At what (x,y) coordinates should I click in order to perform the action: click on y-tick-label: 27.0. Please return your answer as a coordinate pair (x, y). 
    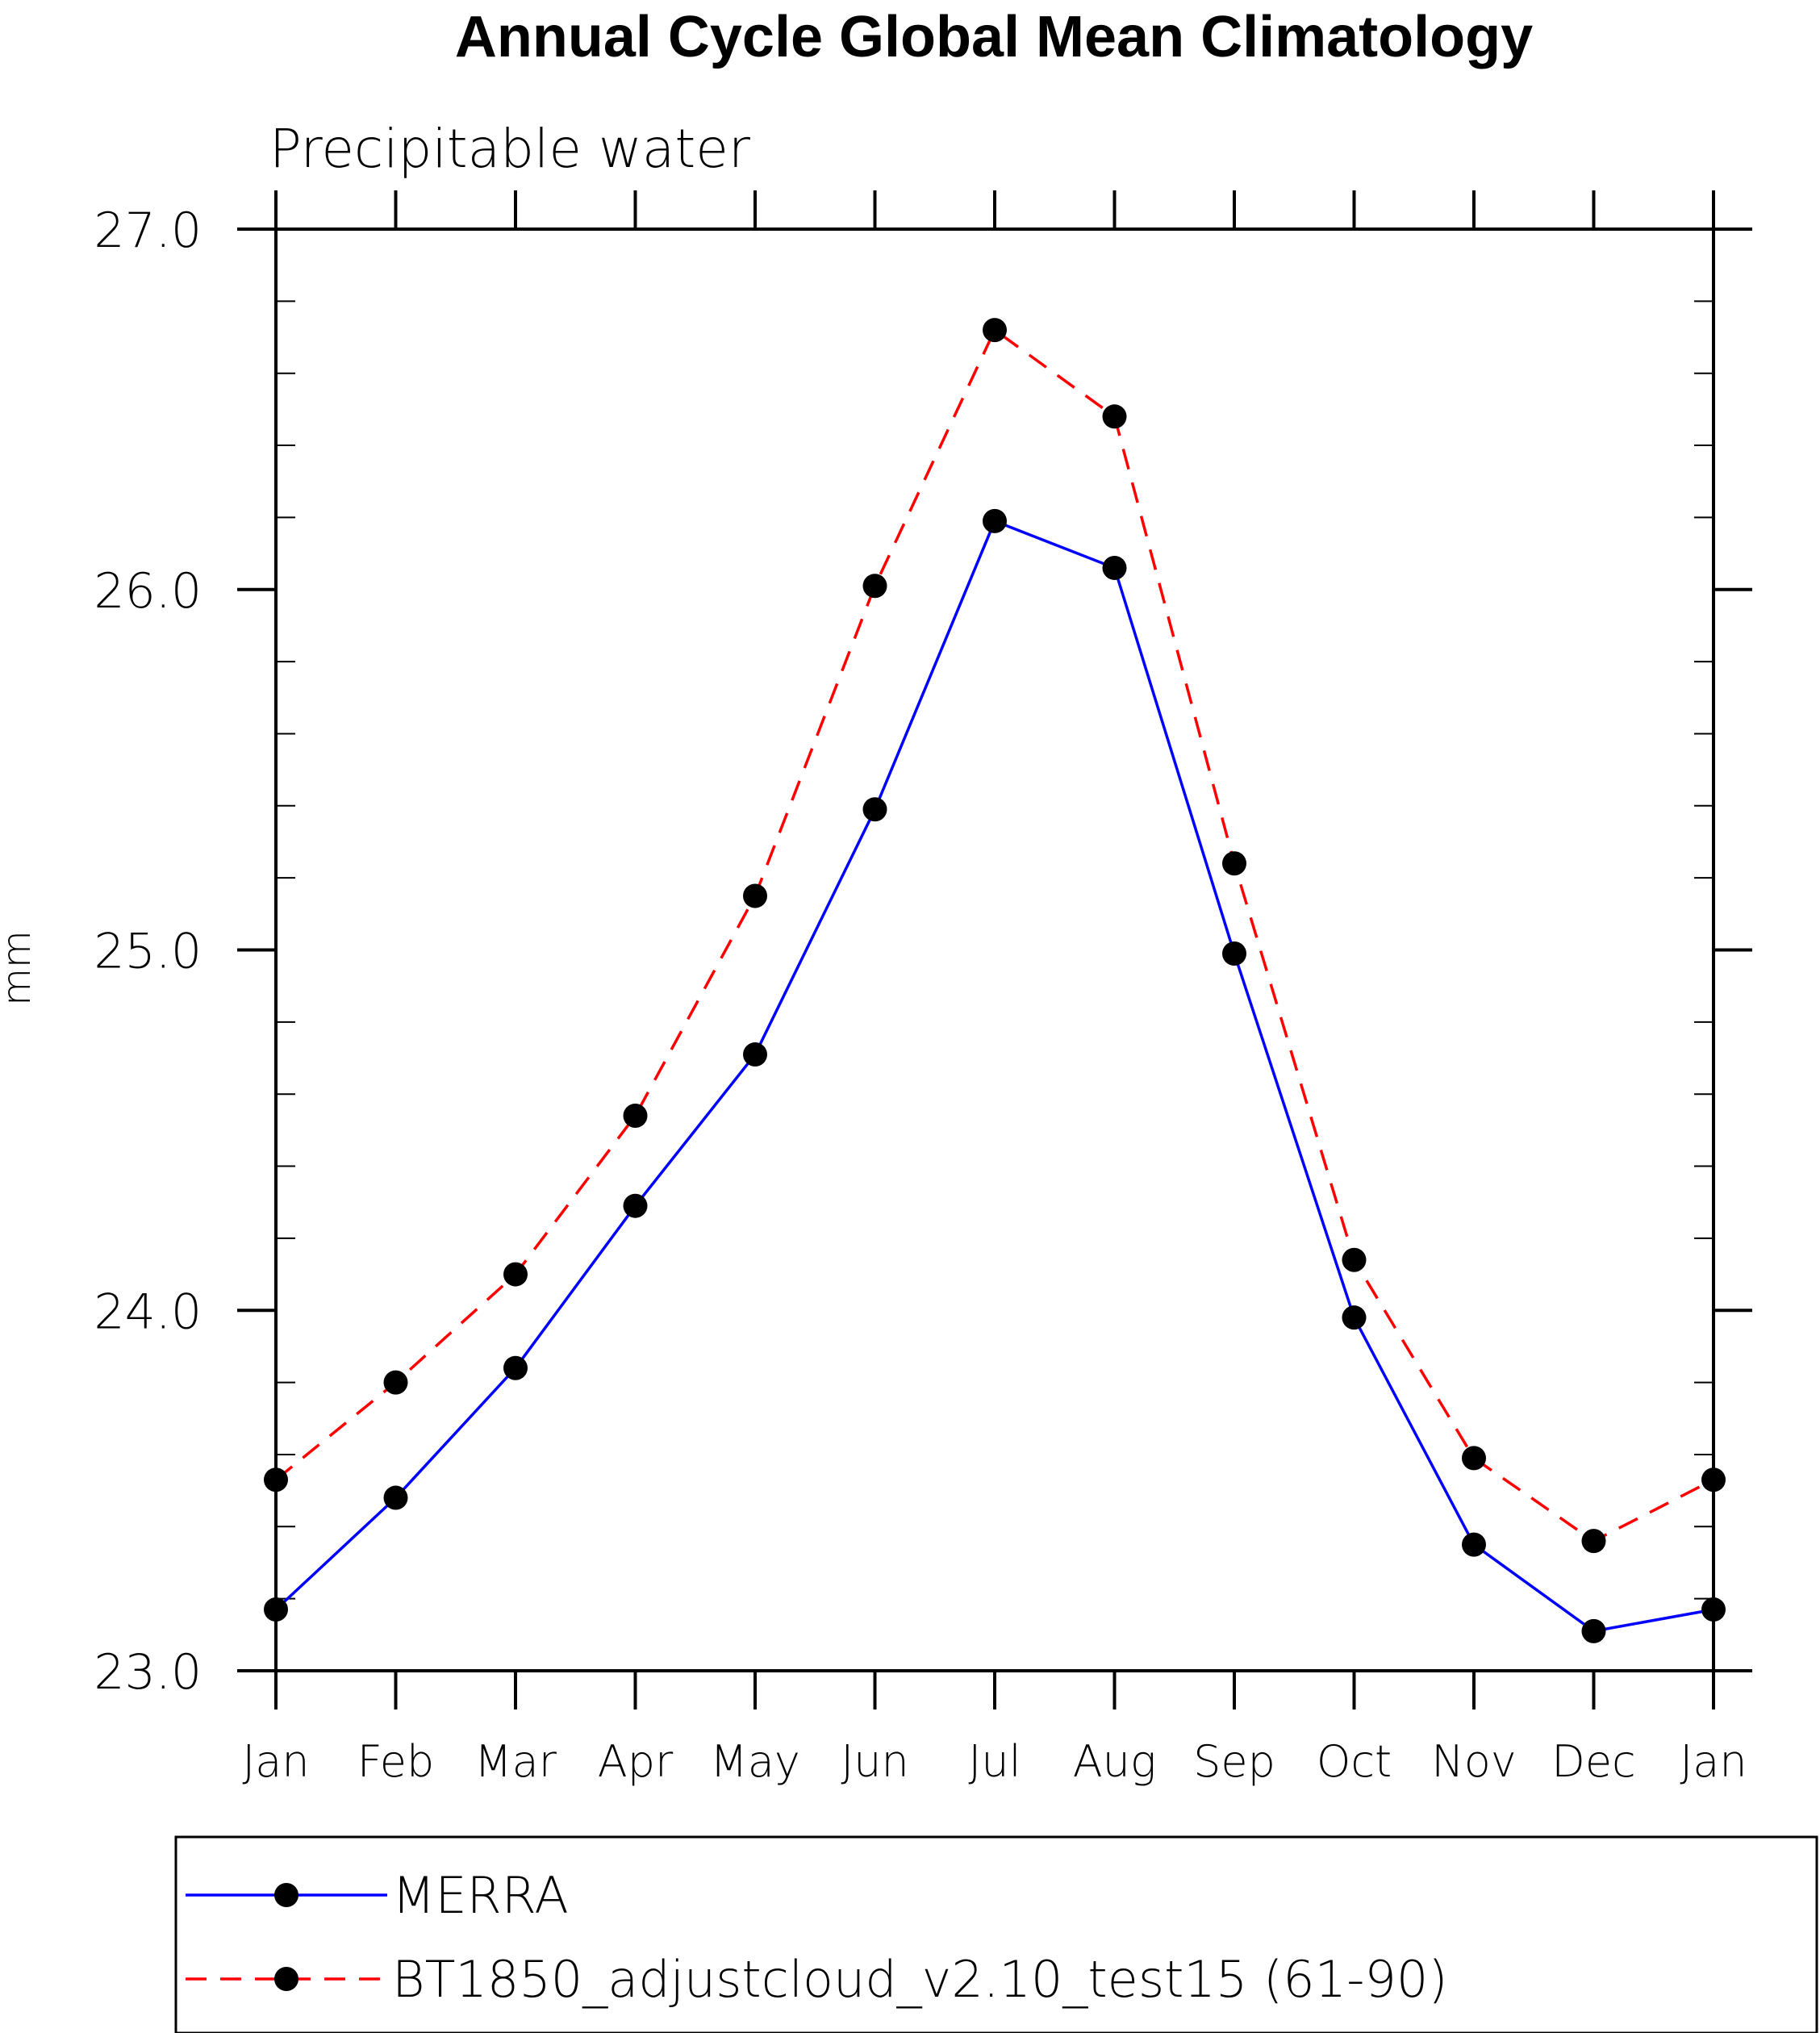
    Looking at the image, I should click on (148, 230).